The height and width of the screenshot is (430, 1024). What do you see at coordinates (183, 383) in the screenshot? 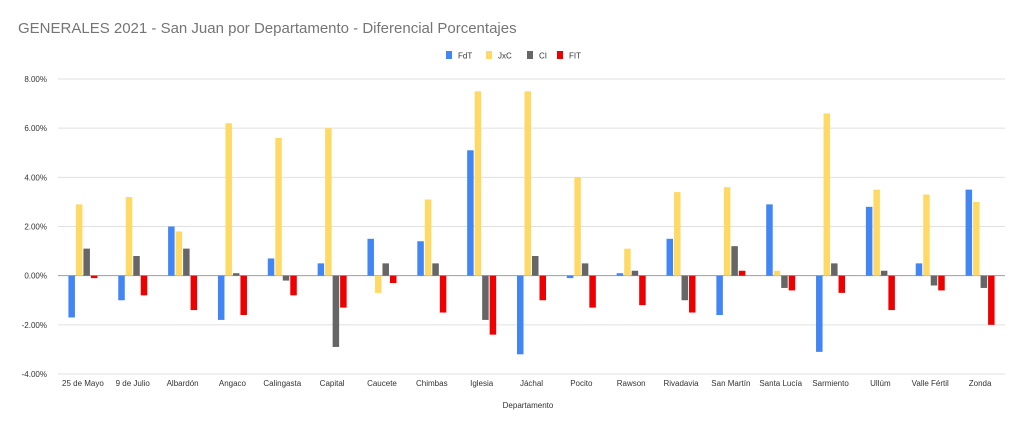
I see `x-tick-label: Albardón` at bounding box center [183, 383].